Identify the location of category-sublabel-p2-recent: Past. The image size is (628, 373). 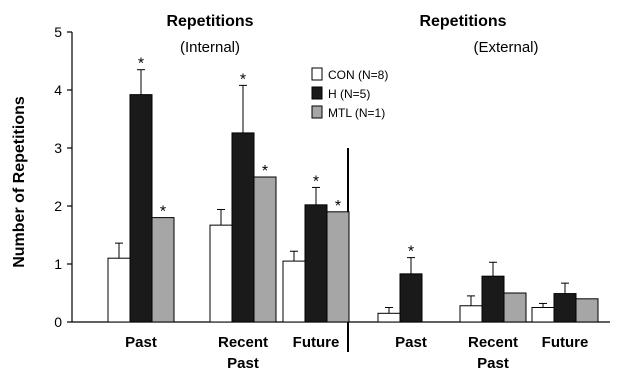
(493, 363).